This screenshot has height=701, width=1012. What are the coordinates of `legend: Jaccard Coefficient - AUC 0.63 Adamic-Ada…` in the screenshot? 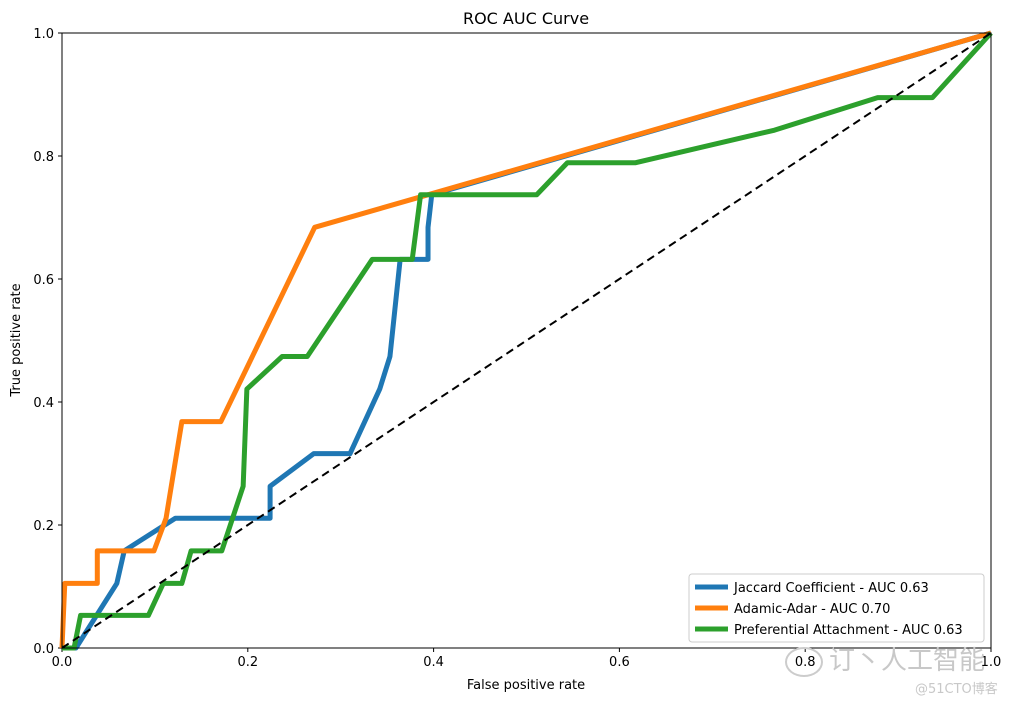 It's located at (836, 608).